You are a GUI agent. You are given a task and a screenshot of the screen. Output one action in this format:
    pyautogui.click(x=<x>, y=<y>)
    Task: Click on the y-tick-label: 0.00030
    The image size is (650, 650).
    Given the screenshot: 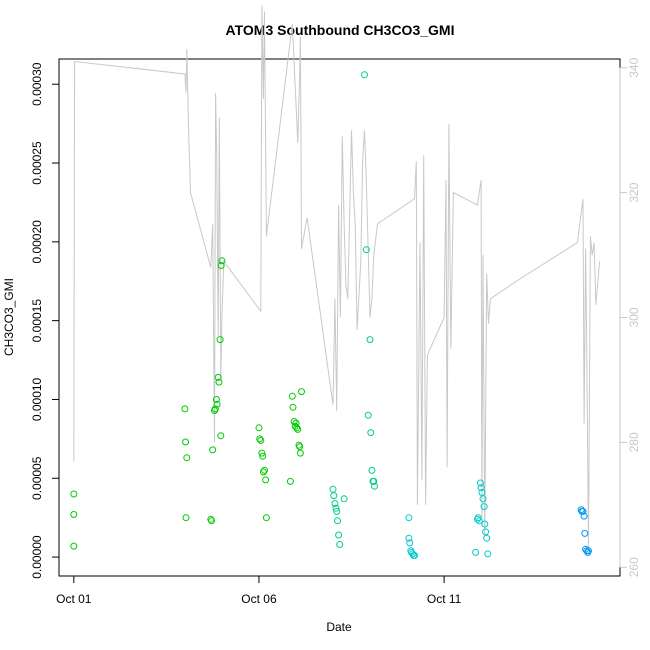 What is the action you would take?
    pyautogui.click(x=37, y=84)
    